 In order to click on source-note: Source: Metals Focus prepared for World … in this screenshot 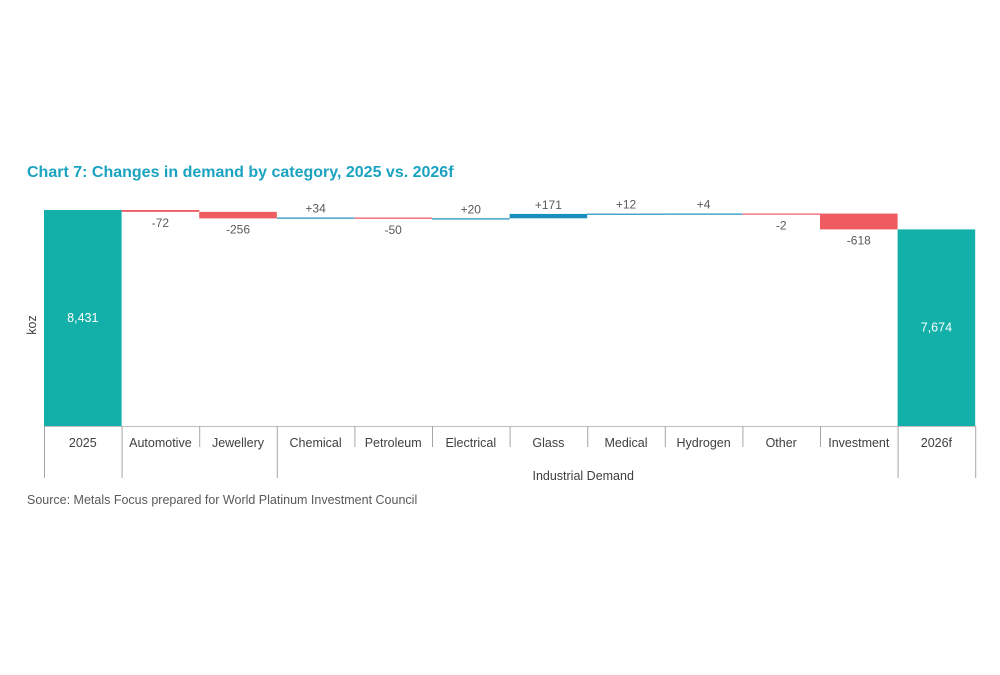, I will do `click(222, 500)`.